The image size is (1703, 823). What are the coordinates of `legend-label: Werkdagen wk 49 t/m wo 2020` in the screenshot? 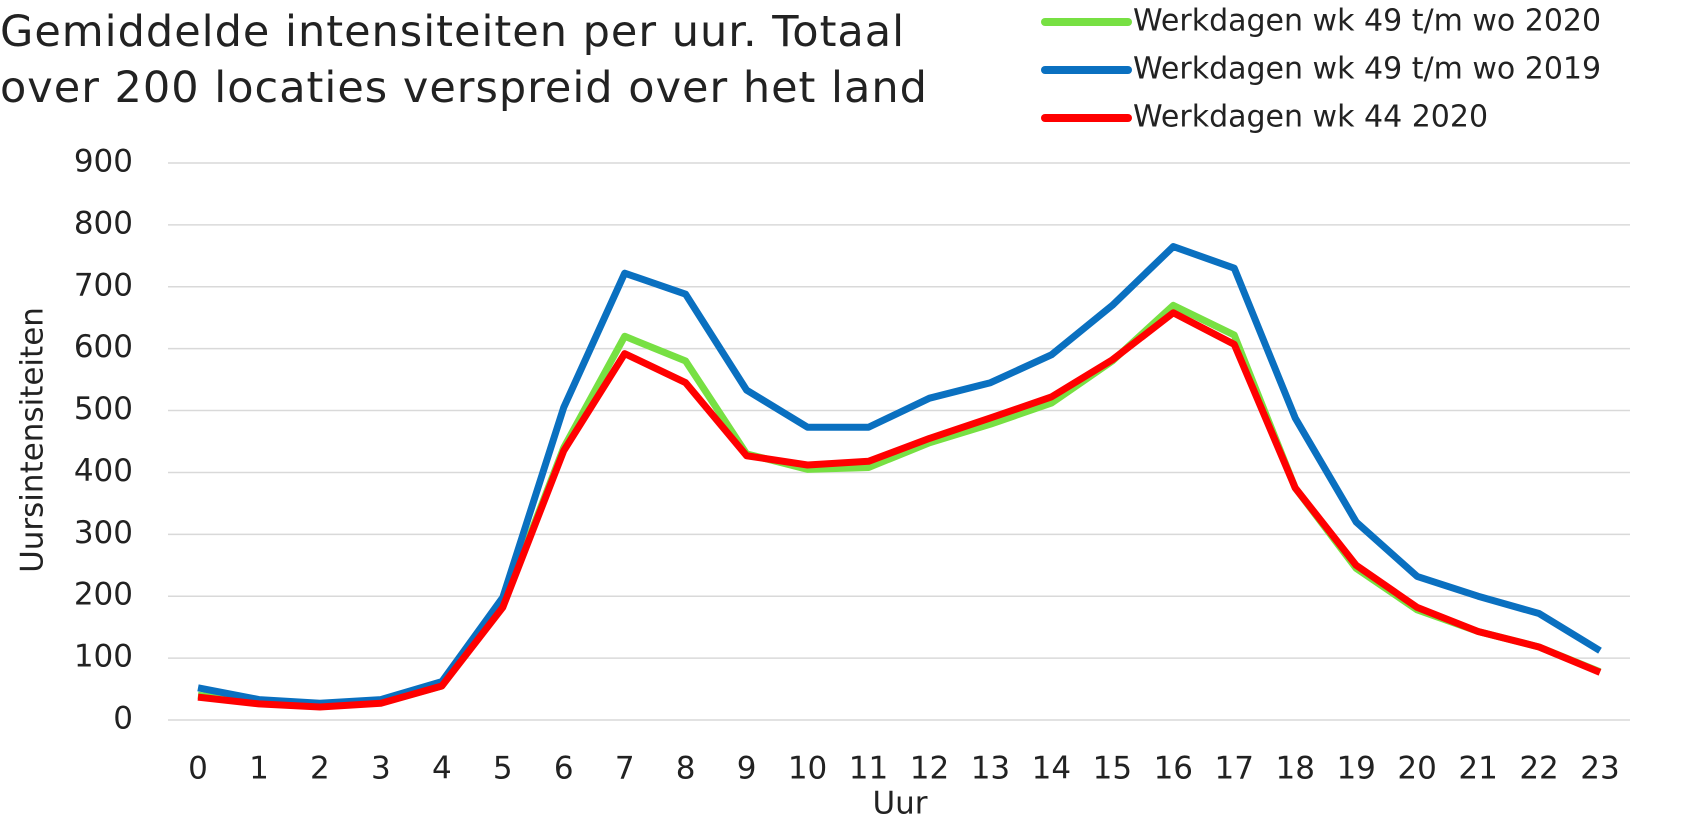 It's located at (1367, 21).